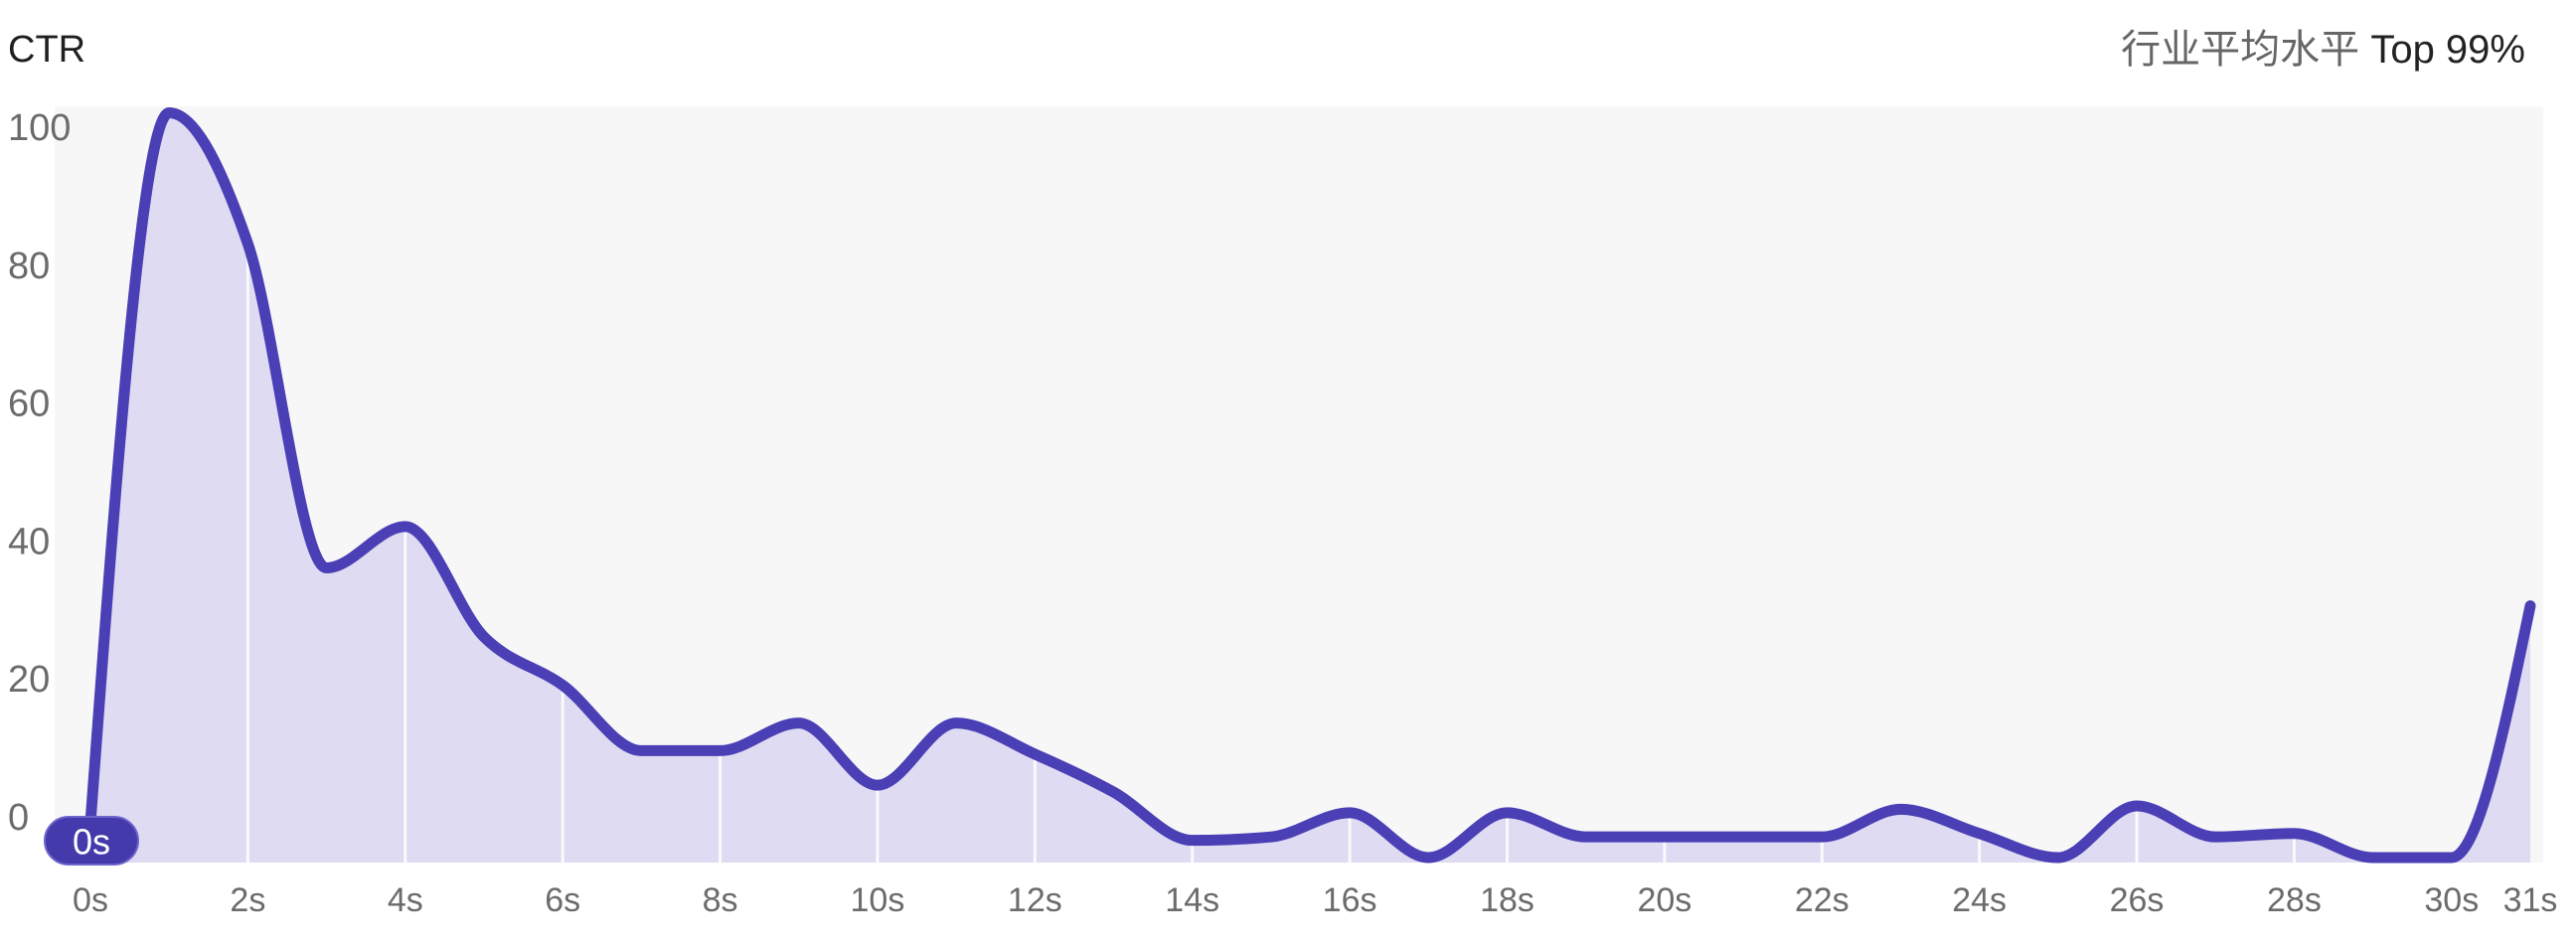 The width and height of the screenshot is (2576, 950). I want to click on y-tick-label: 20, so click(29, 680).